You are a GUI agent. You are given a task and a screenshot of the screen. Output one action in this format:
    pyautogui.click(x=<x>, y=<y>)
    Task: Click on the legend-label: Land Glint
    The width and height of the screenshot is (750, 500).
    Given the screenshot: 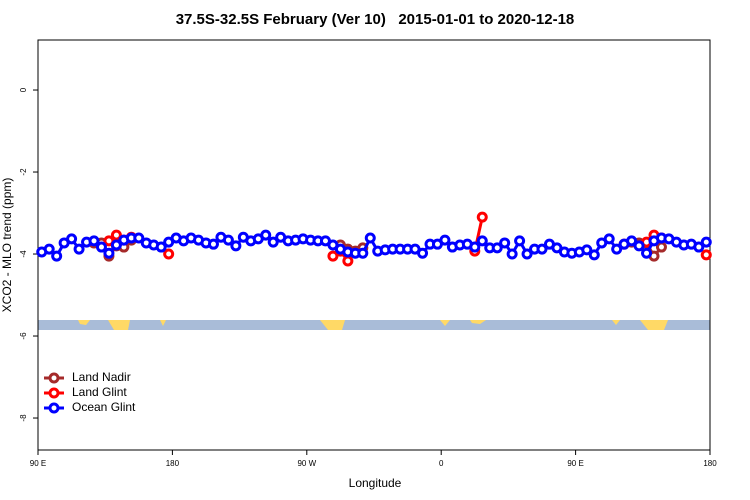 What is the action you would take?
    pyautogui.click(x=99, y=392)
    